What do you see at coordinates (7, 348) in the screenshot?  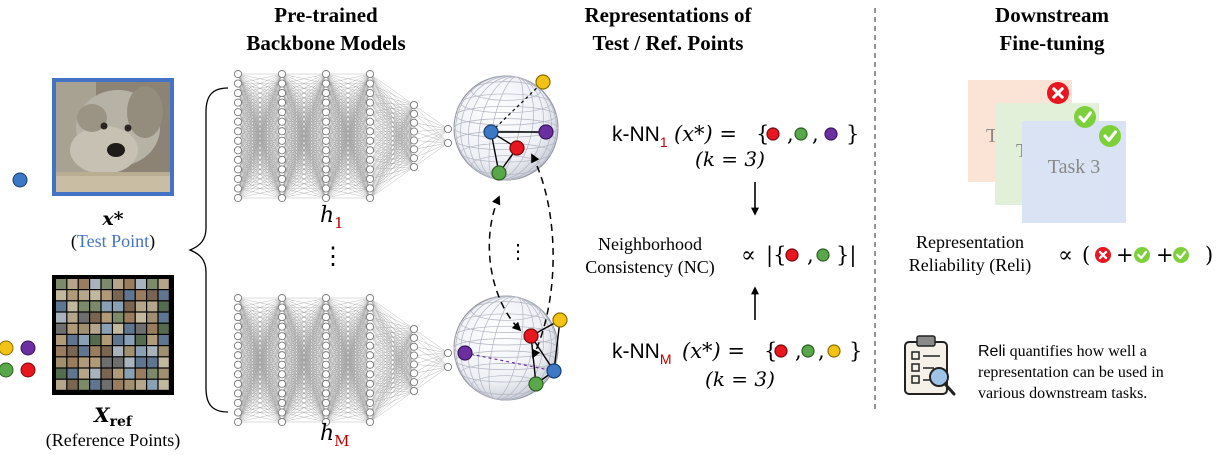 I see `ref-marker-yellow` at bounding box center [7, 348].